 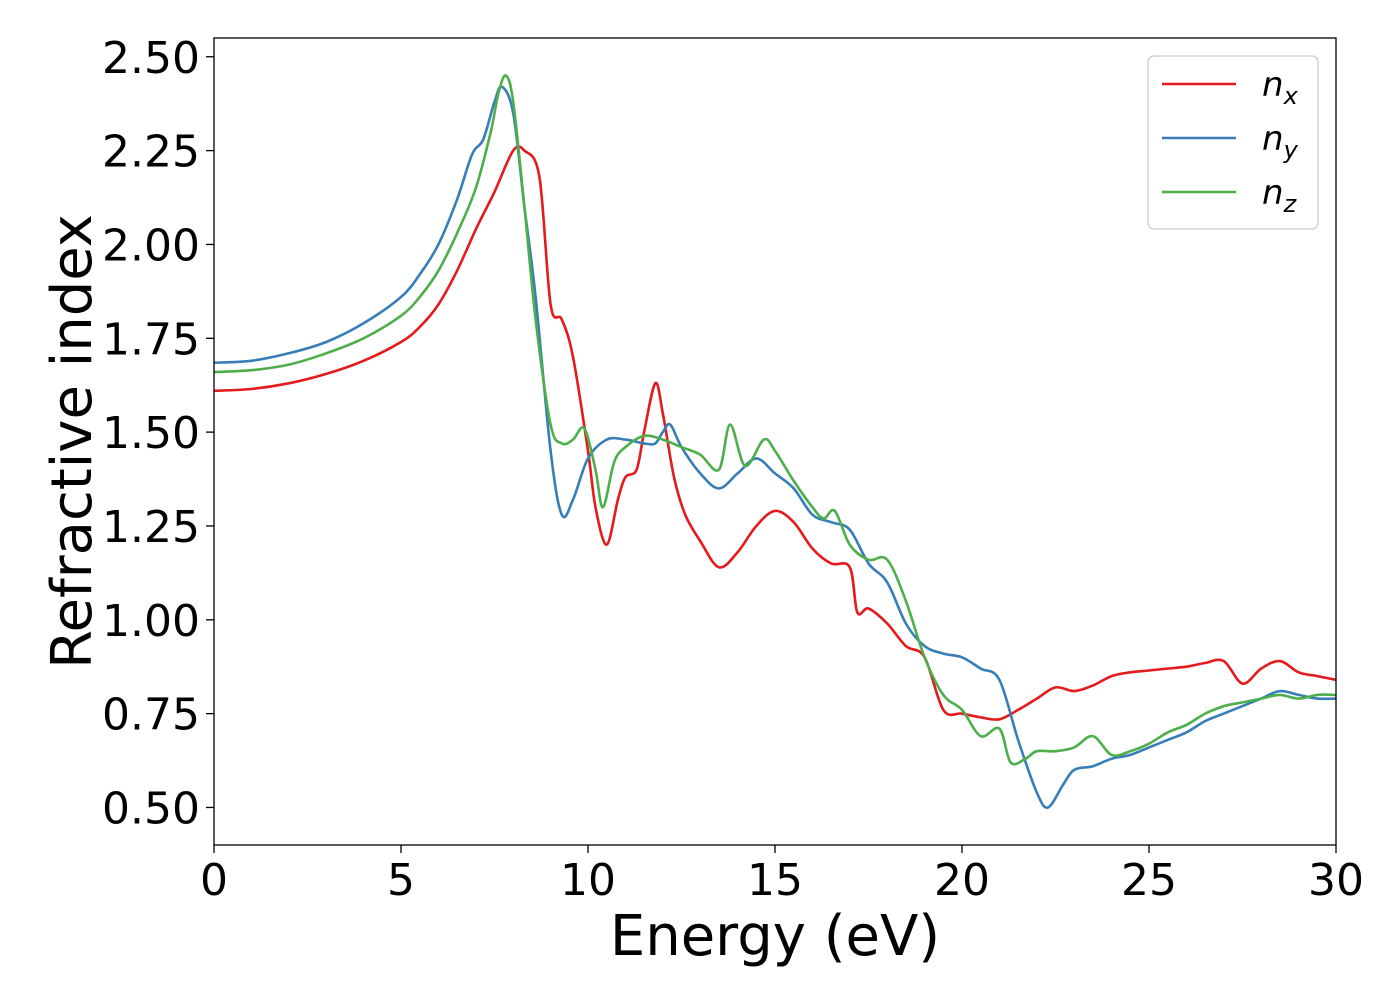 I want to click on y-axis-title: Refractive index, so click(x=72, y=441).